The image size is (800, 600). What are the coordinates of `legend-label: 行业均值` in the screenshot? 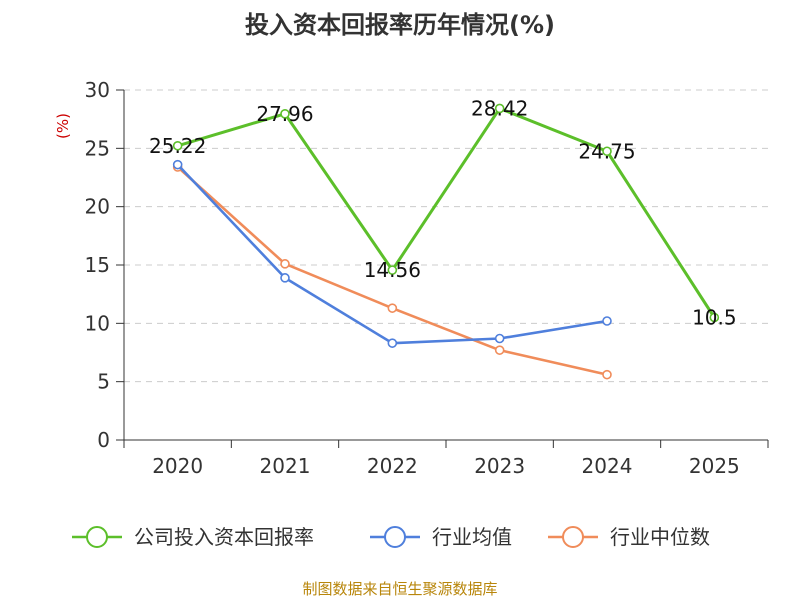 It's located at (472, 537).